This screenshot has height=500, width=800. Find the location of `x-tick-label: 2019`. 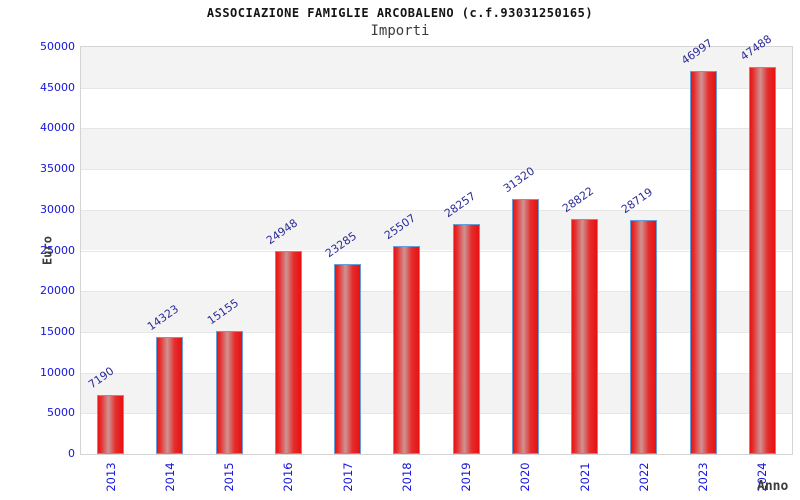

x-tick-label: 2019 is located at coordinates (466, 477).